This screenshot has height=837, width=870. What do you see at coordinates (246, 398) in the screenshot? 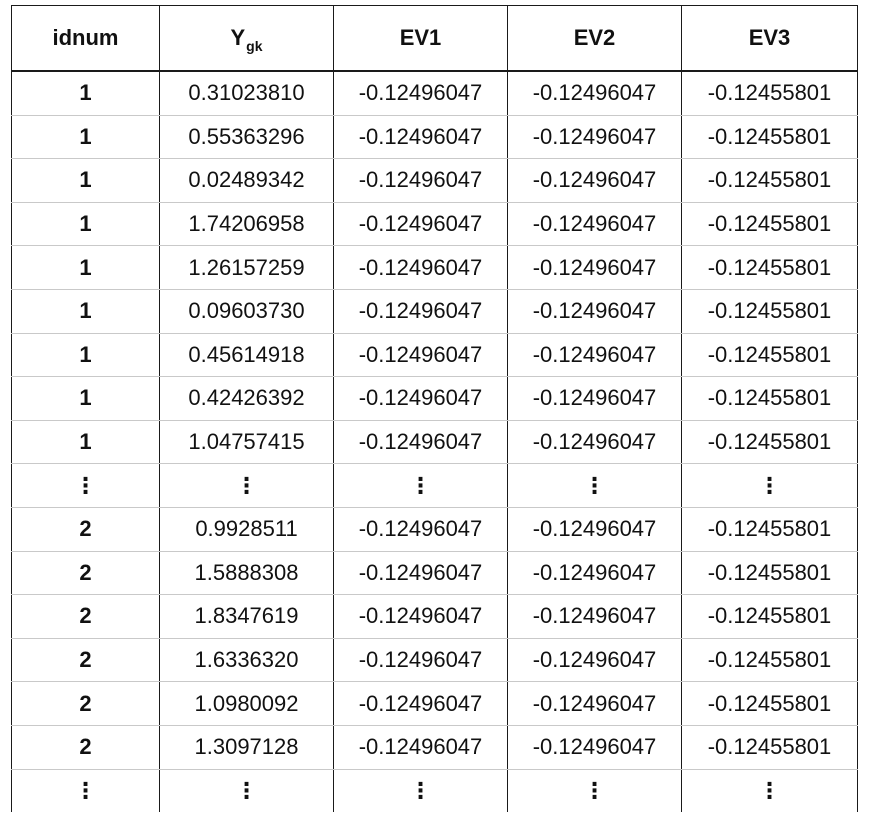
I see `y-gk-cell: 0.42426392` at bounding box center [246, 398].